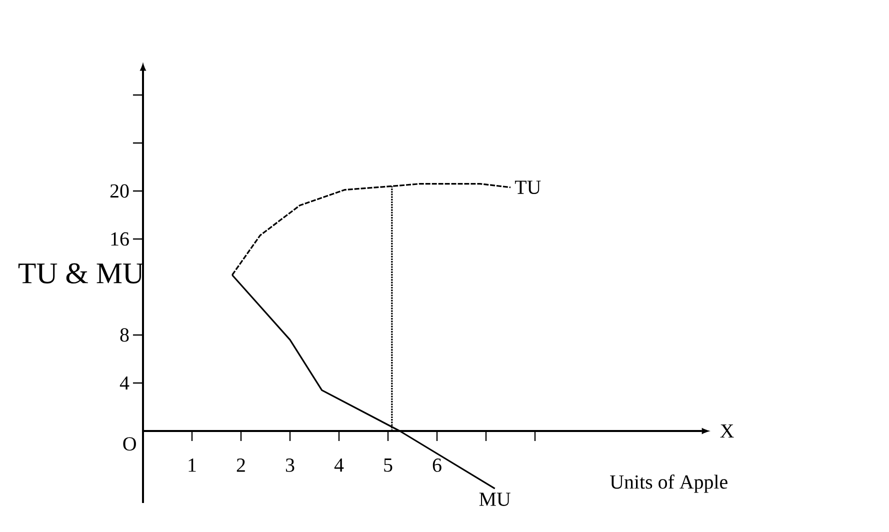  Describe the element at coordinates (81, 273) in the screenshot. I see `y-axis-title: TU & MU` at that location.